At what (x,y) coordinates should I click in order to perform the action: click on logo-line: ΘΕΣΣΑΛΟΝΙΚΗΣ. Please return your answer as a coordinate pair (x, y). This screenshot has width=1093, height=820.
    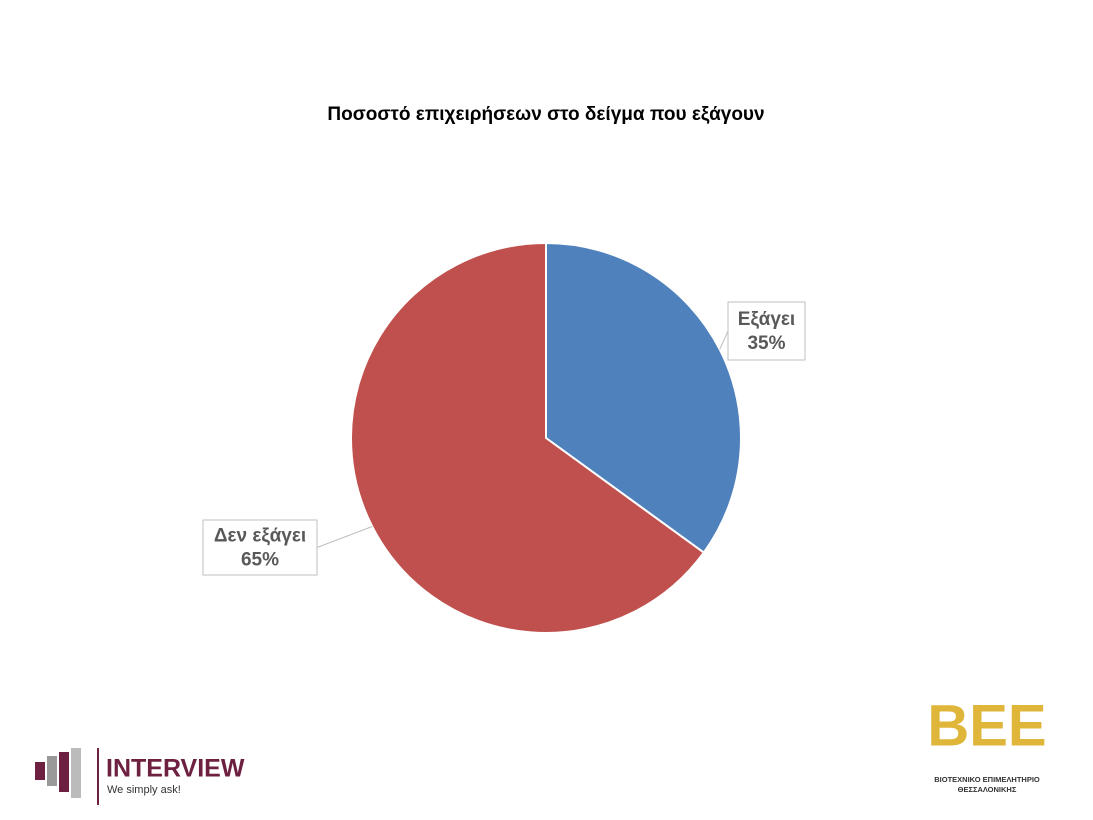
    Looking at the image, I should click on (987, 789).